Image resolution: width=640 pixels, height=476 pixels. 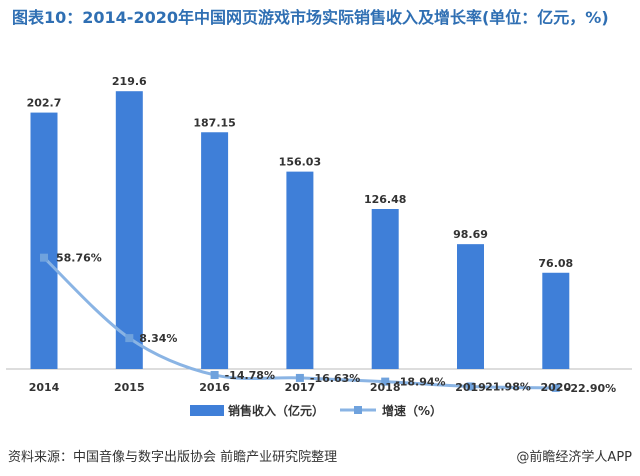 What do you see at coordinates (44, 387) in the screenshot?
I see `x-tick-2014: 2014` at bounding box center [44, 387].